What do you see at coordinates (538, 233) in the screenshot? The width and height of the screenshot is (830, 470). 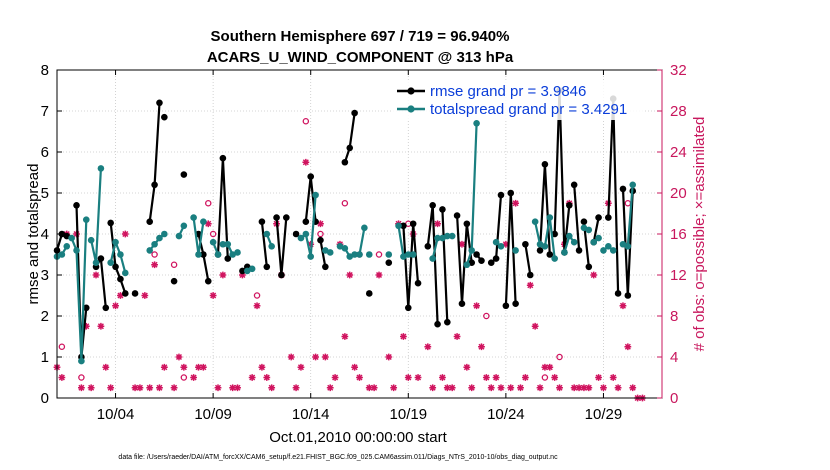 I see `totalspread-line` at bounding box center [538, 233].